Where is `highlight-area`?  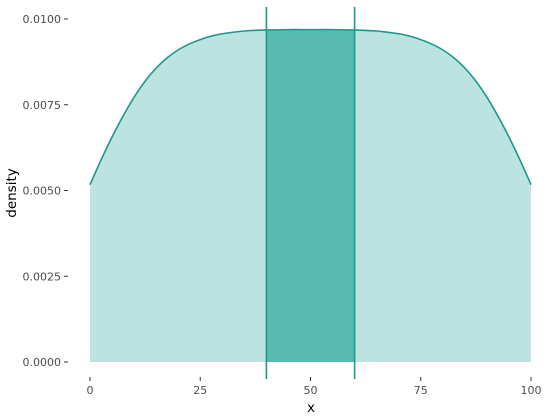
highlight-area is located at coordinates (310, 195).